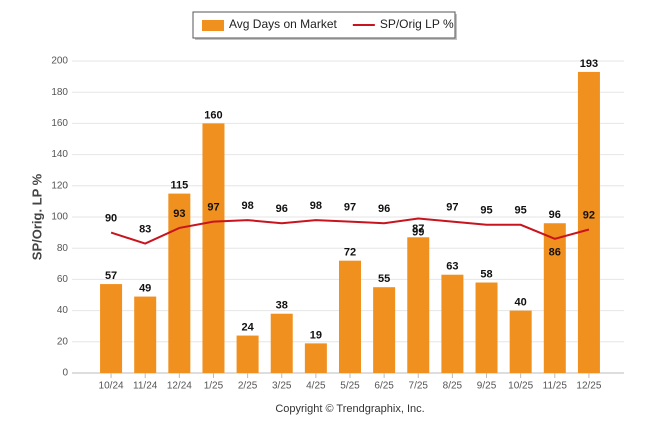 Image resolution: width=646 pixels, height=434 pixels. Describe the element at coordinates (111, 219) in the screenshot. I see `line-value-label: 90` at that location.